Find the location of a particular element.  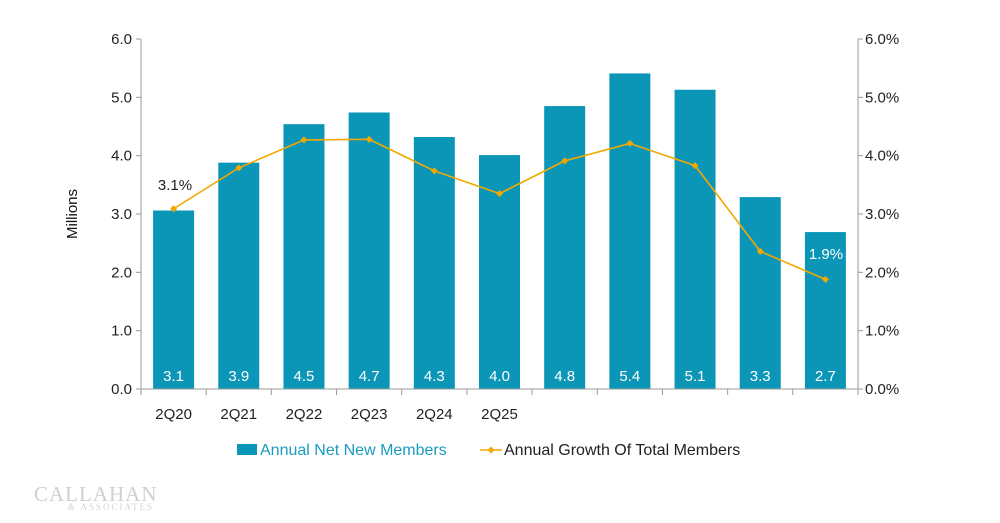

x-tick-label: 2Q21 is located at coordinates (238, 414).